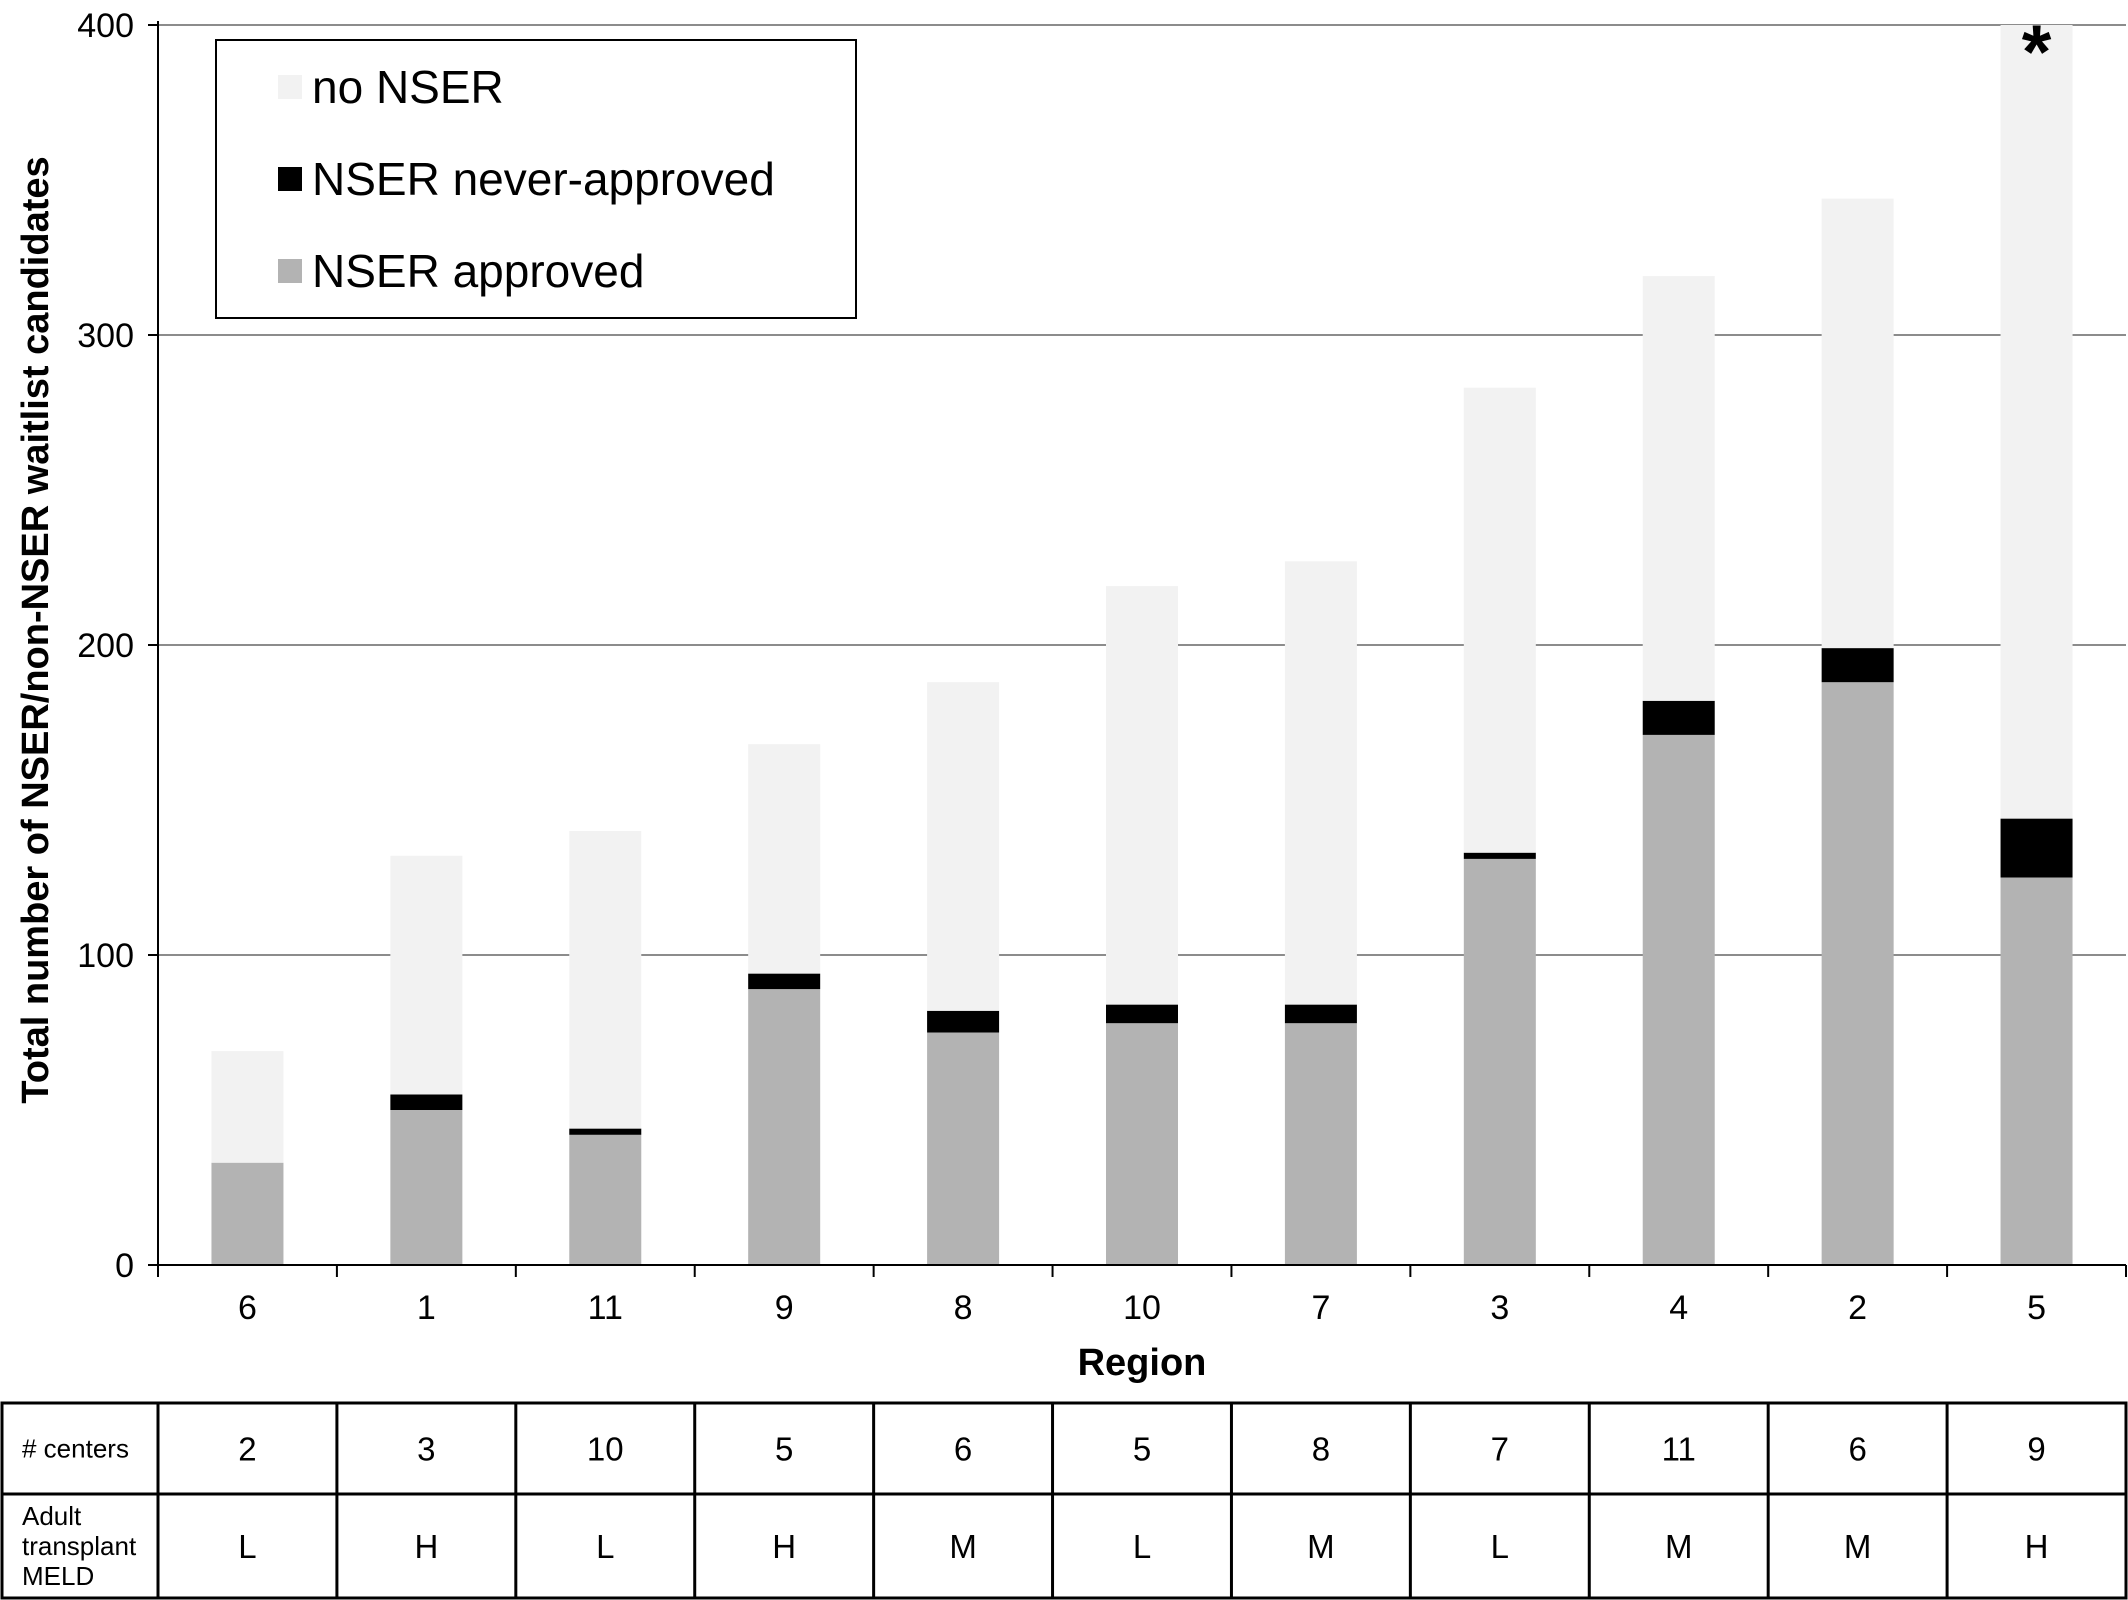 This screenshot has width=2128, height=1600. Describe the element at coordinates (478, 271) in the screenshot. I see `legend-label: NSER approved` at that location.